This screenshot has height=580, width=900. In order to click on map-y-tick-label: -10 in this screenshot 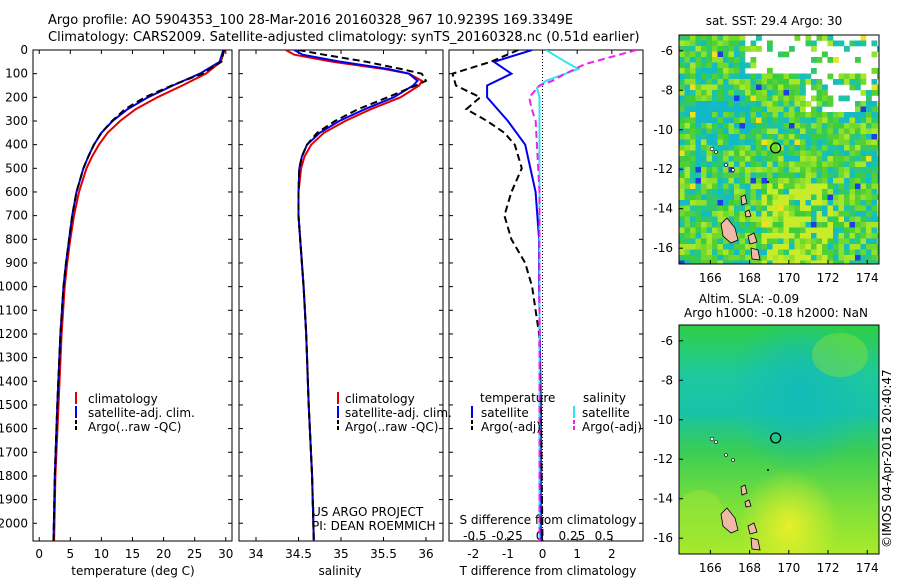, I will do `click(663, 130)`.